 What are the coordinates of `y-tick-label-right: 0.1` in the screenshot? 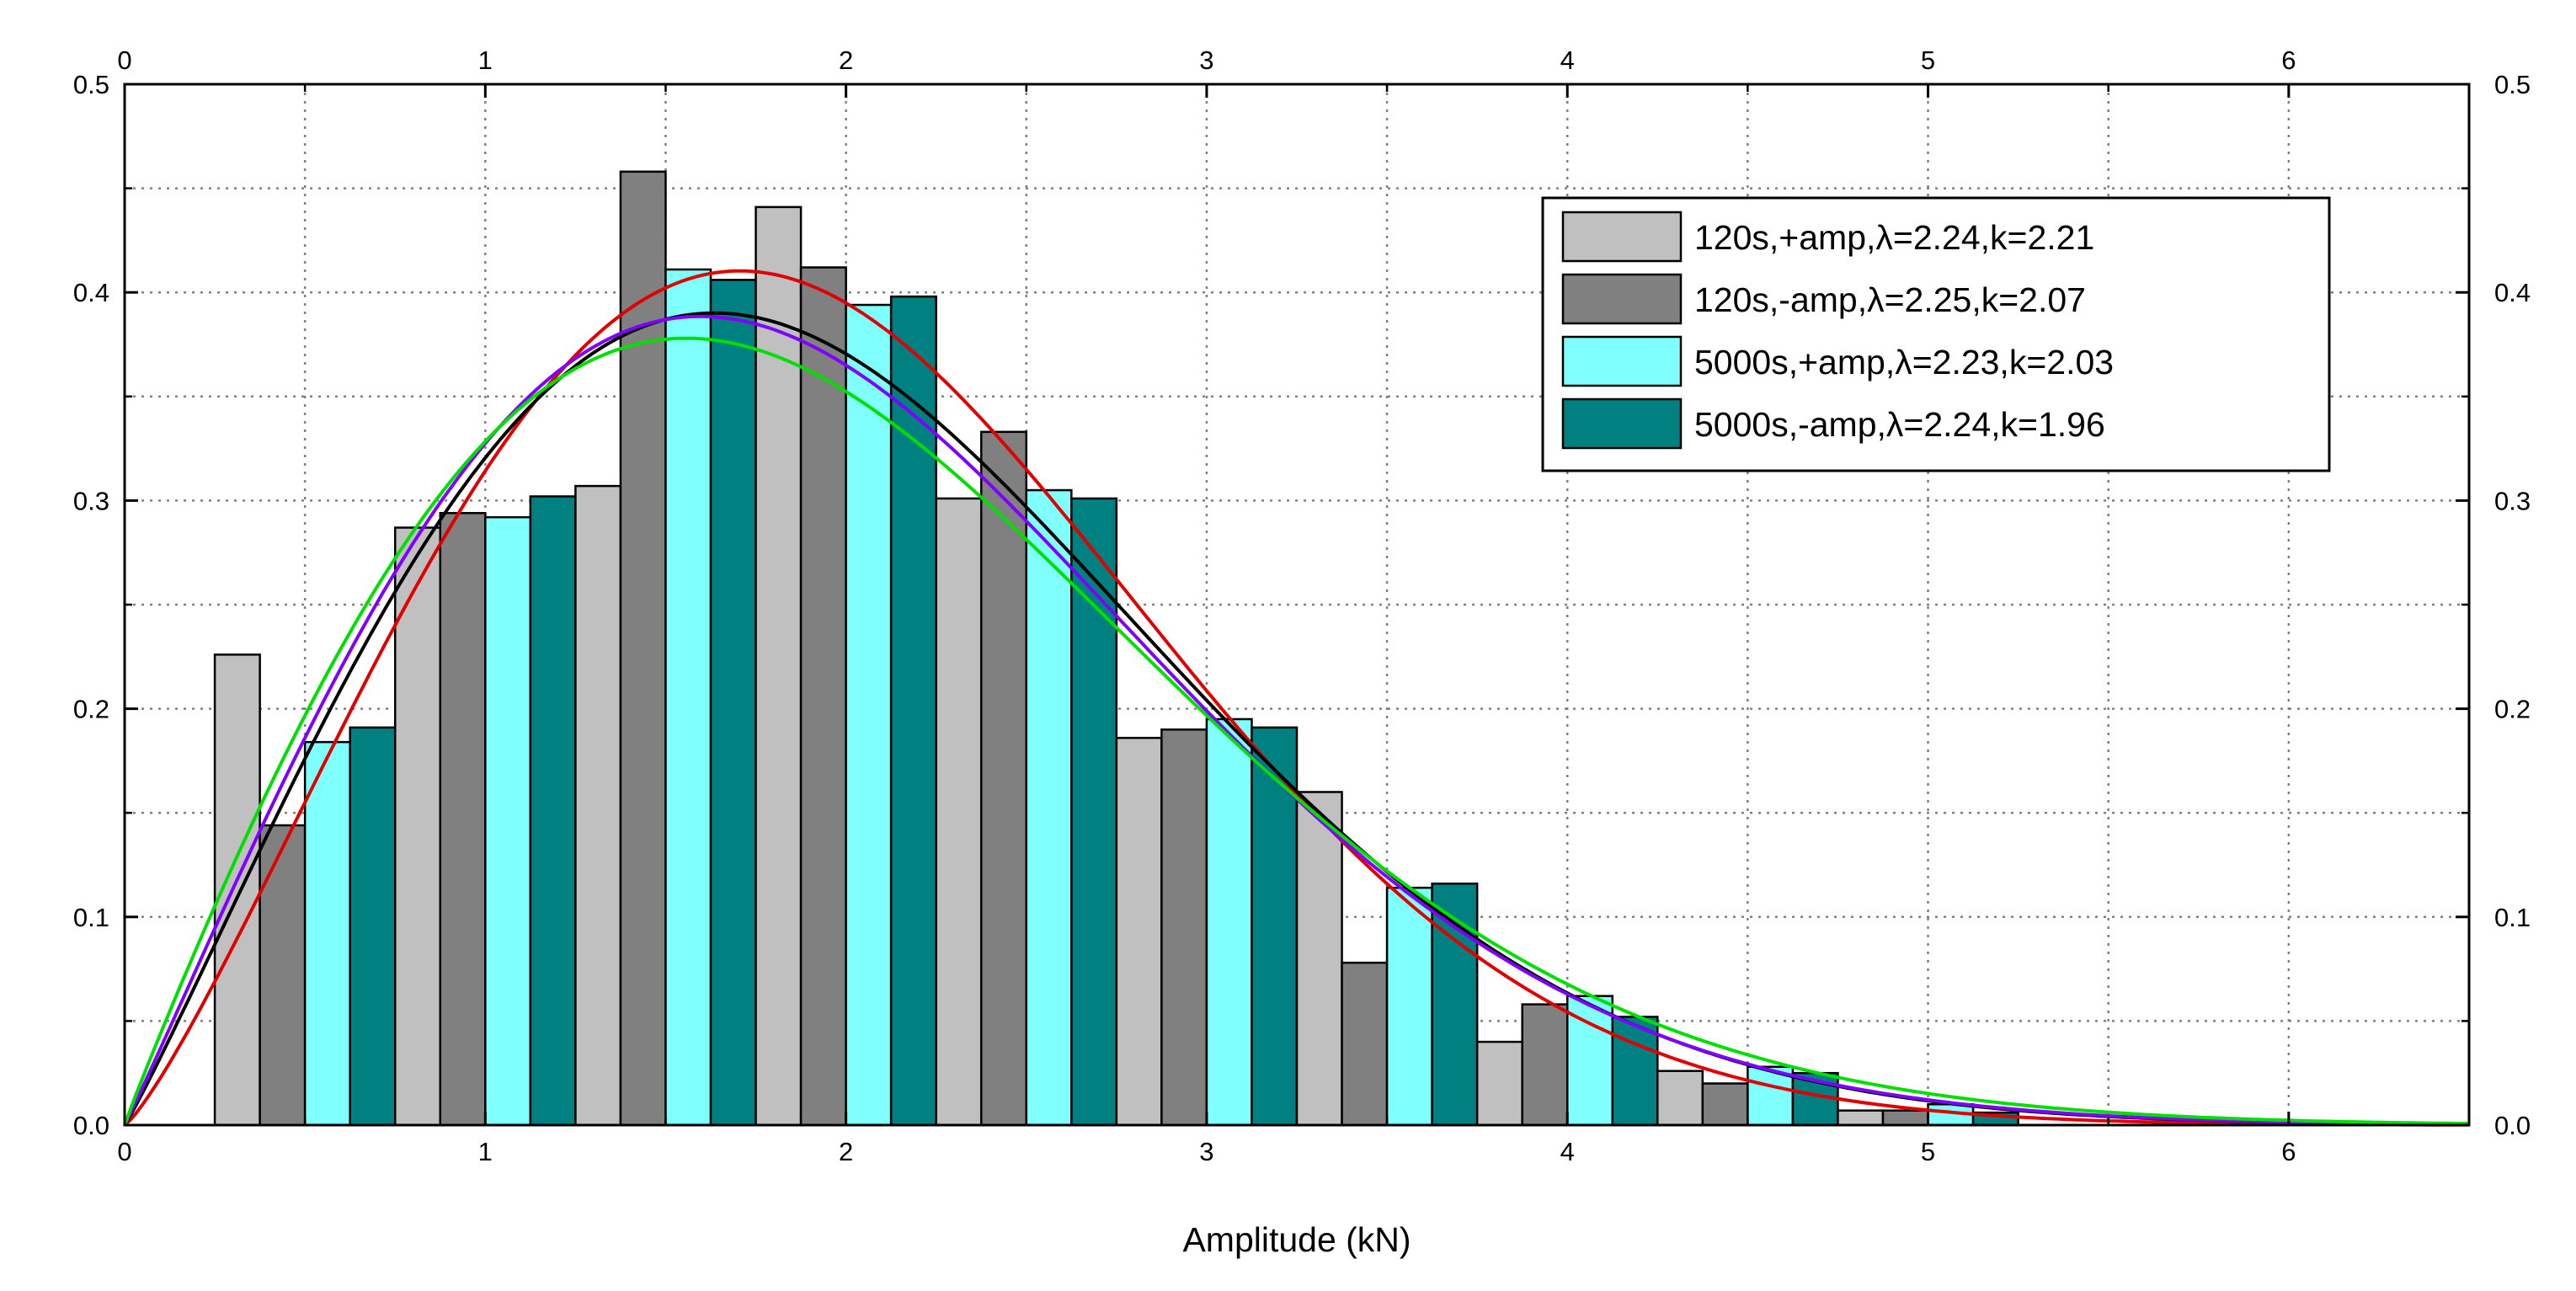 It's located at (2512, 917).